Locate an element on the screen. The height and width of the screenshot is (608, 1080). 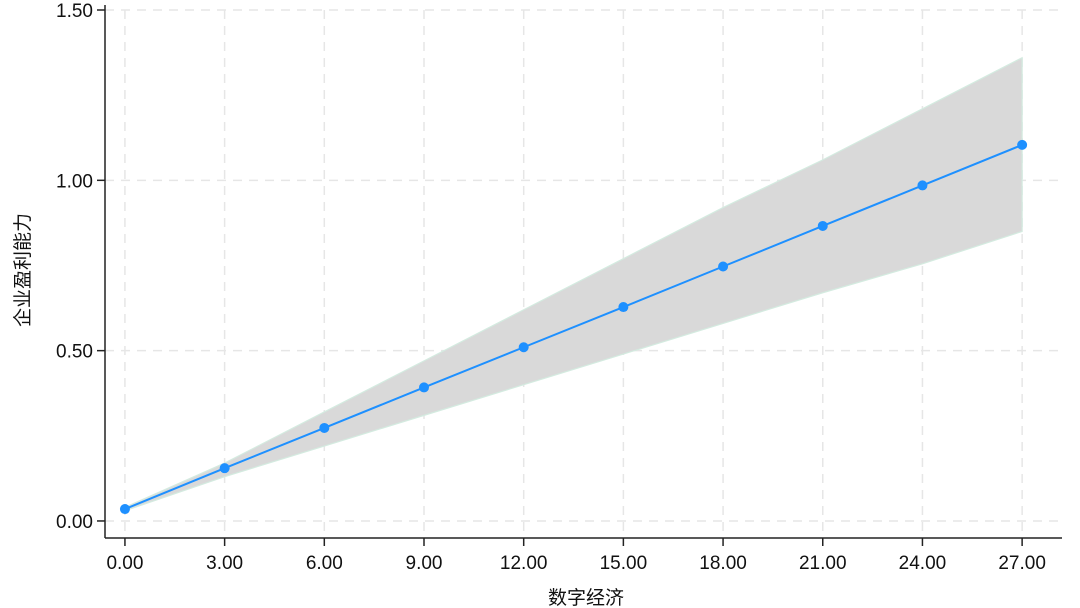
x-tick-label: 15.00 is located at coordinates (624, 563).